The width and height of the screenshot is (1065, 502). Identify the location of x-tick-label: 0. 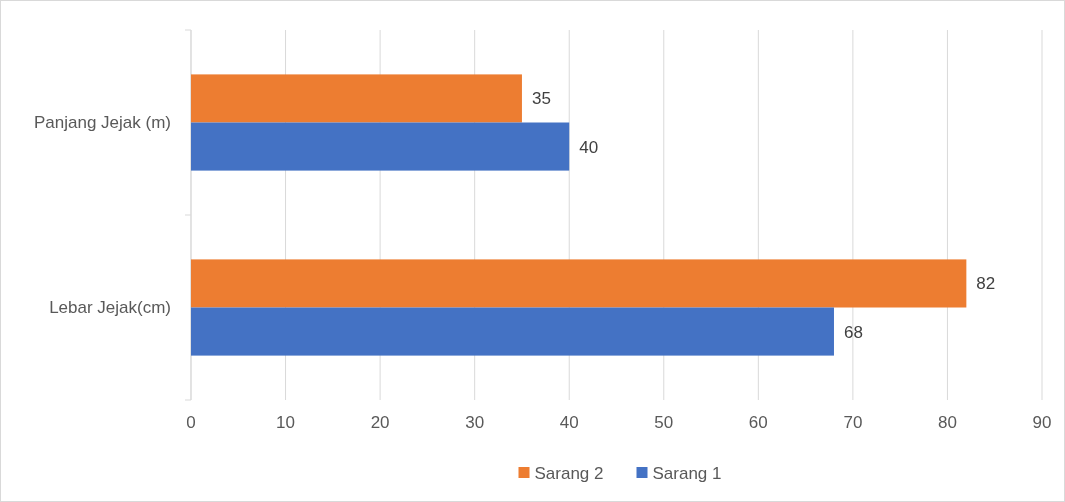
(191, 422).